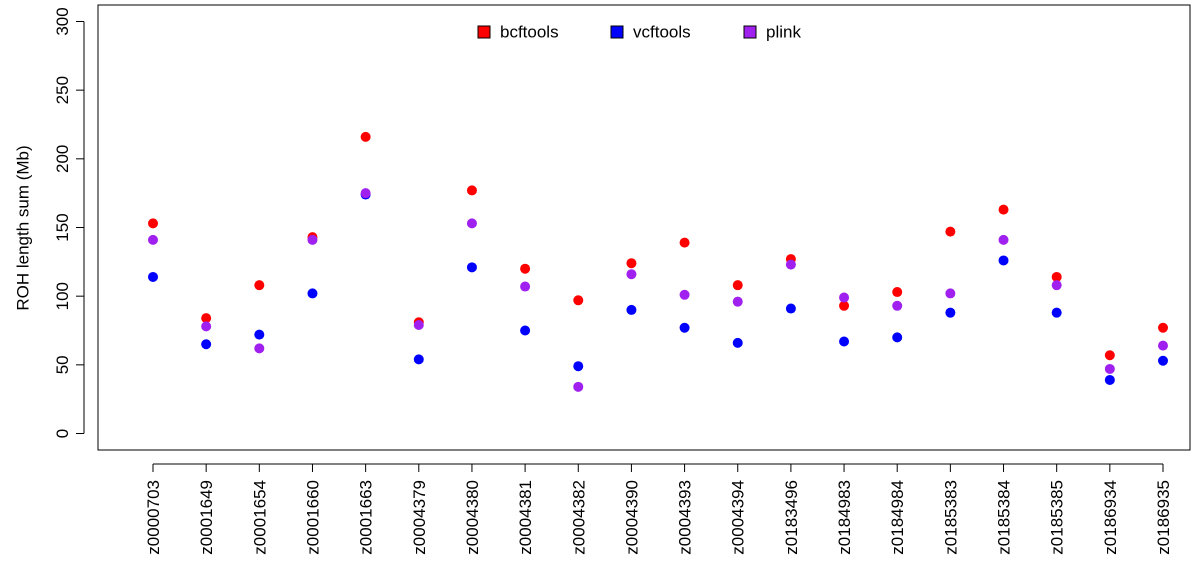  I want to click on y-tick-label: 150, so click(62, 227).